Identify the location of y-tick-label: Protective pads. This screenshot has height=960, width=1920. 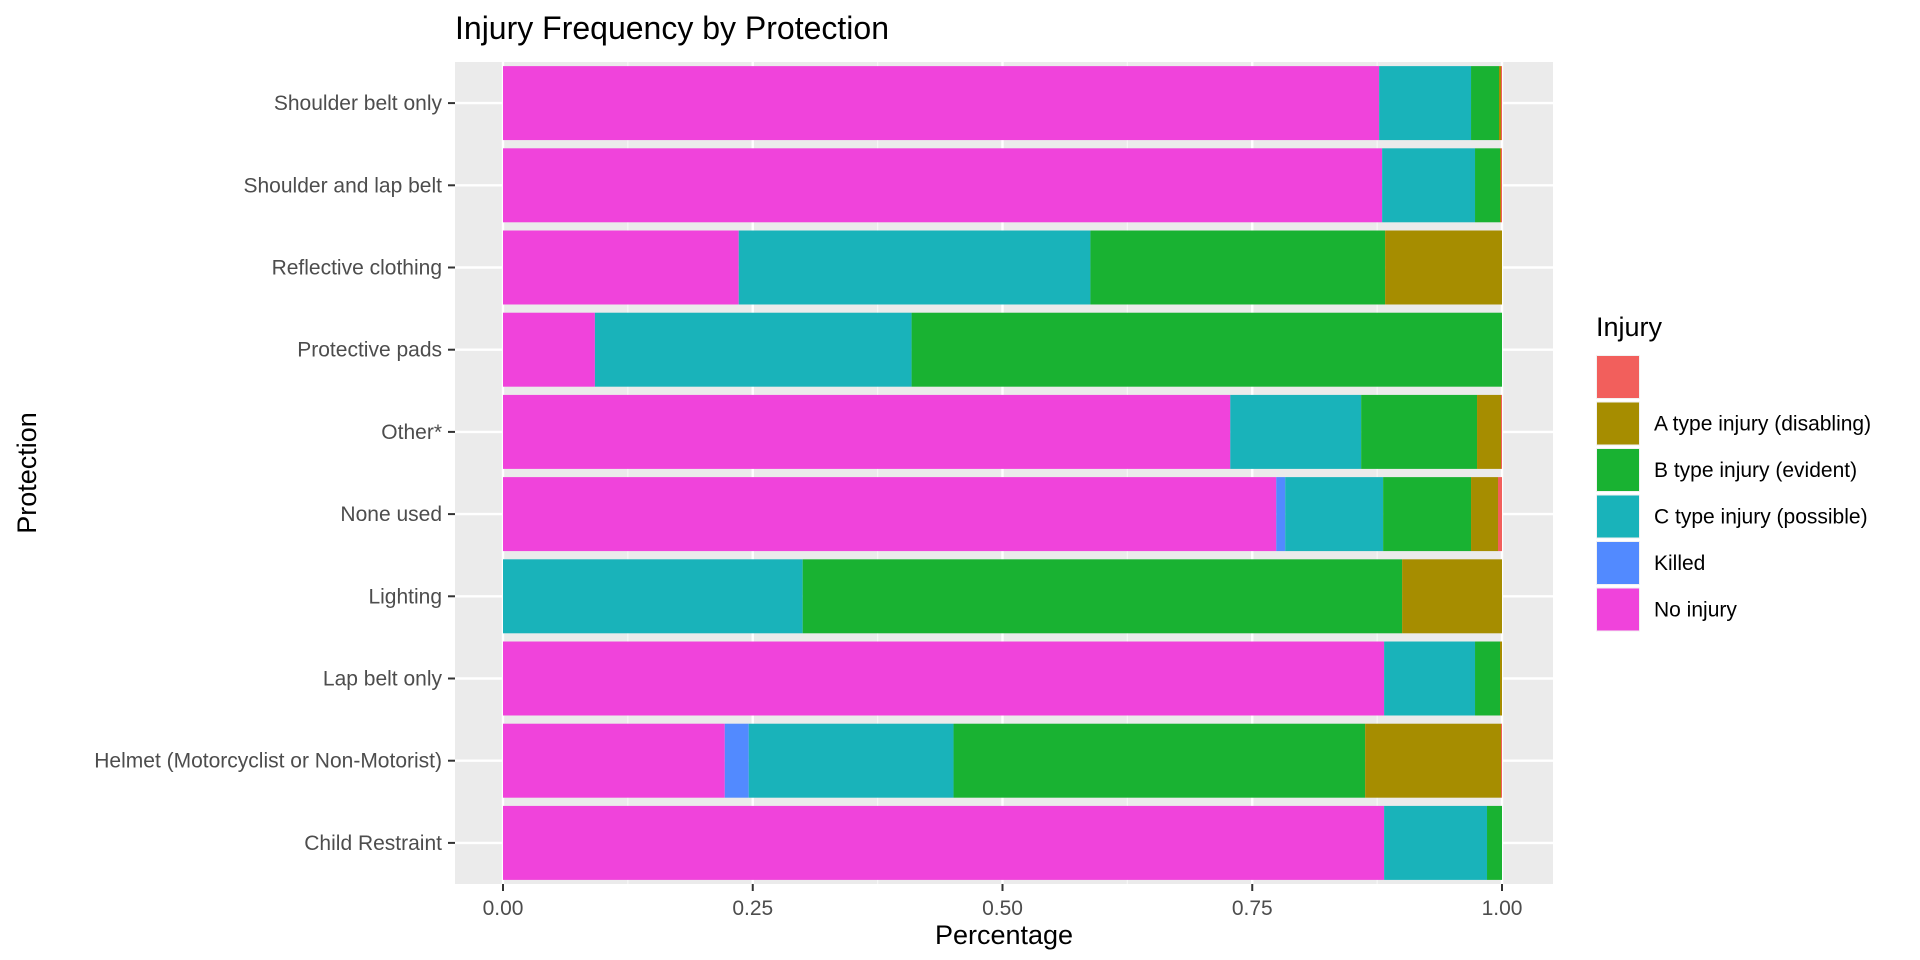
(369, 350).